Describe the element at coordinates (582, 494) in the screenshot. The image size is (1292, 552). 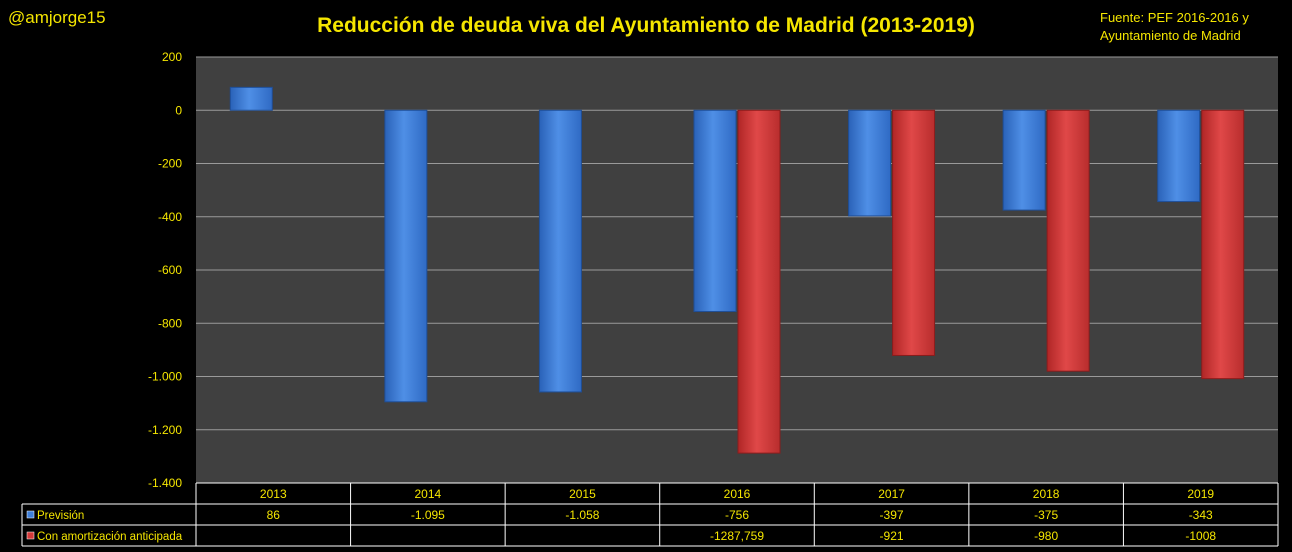
I see `x-category-label: 2015` at that location.